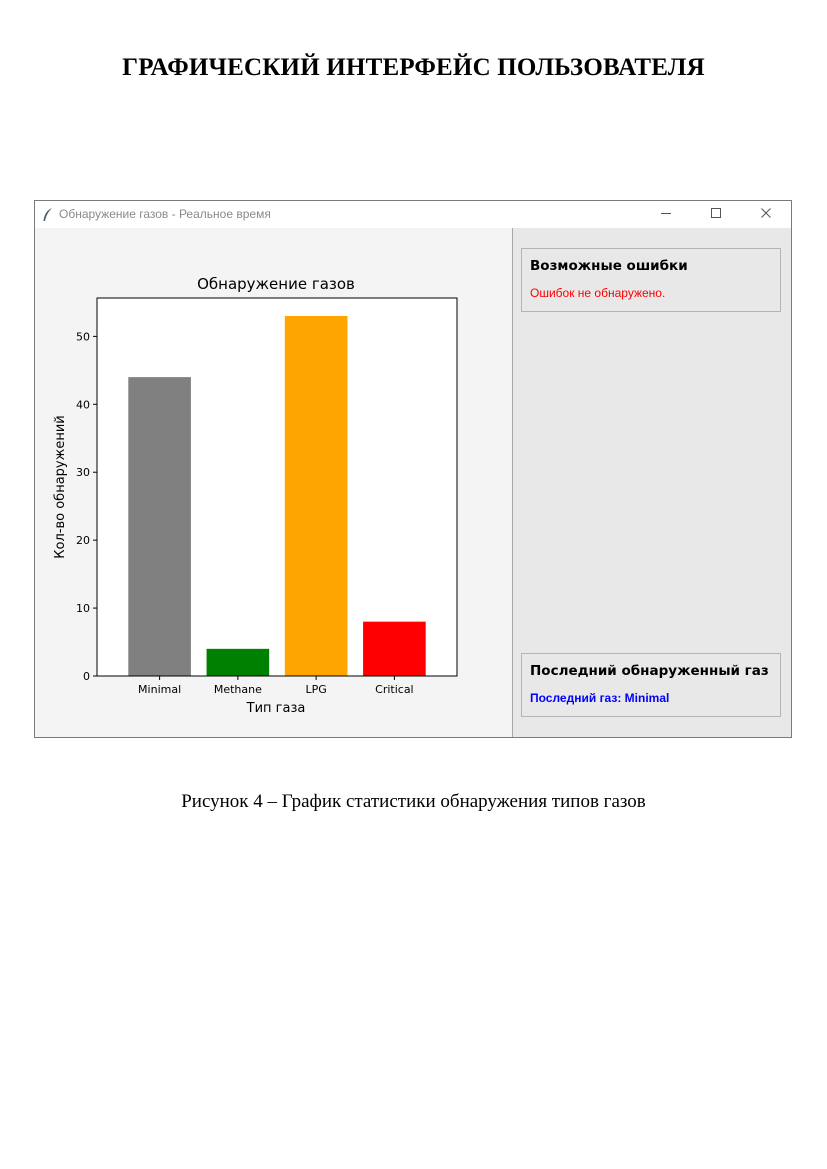  Describe the element at coordinates (413, 214) in the screenshot. I see `title-bar: Обнаружение газов - Реальное время` at that location.